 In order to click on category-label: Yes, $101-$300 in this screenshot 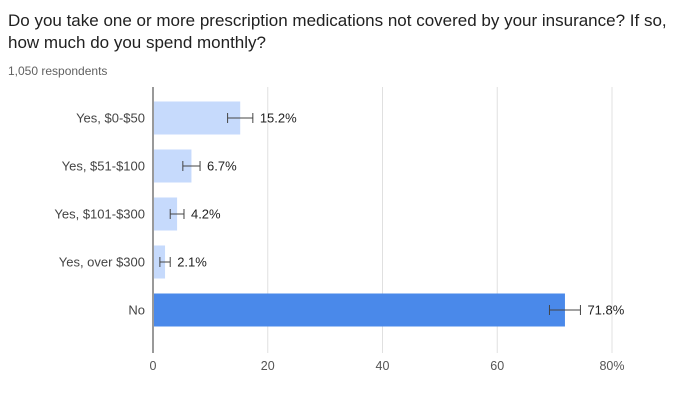, I will do `click(99, 214)`.